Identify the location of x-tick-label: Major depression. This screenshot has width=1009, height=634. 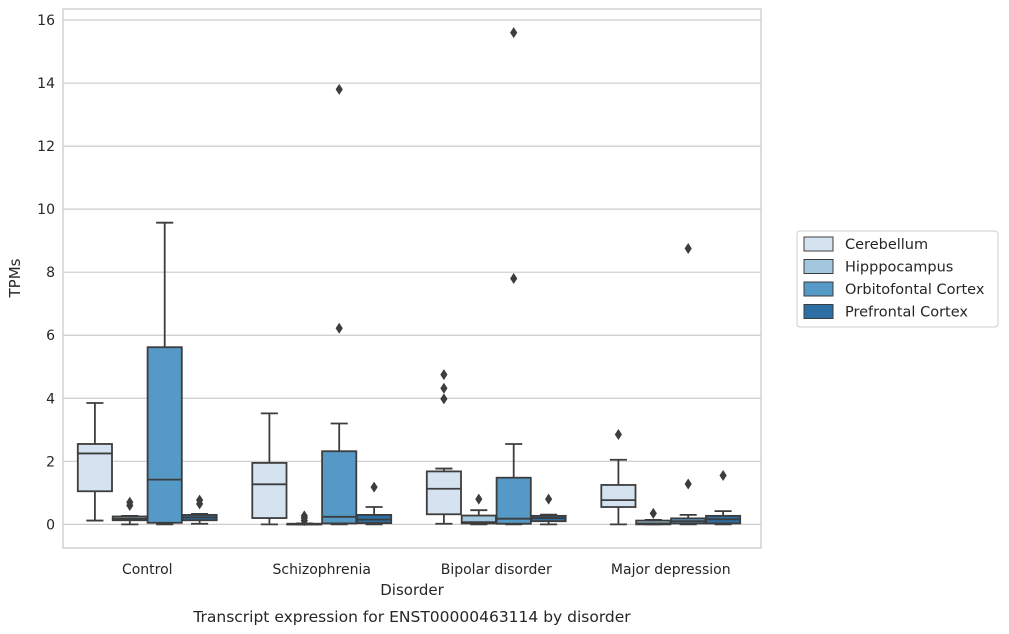
(671, 570).